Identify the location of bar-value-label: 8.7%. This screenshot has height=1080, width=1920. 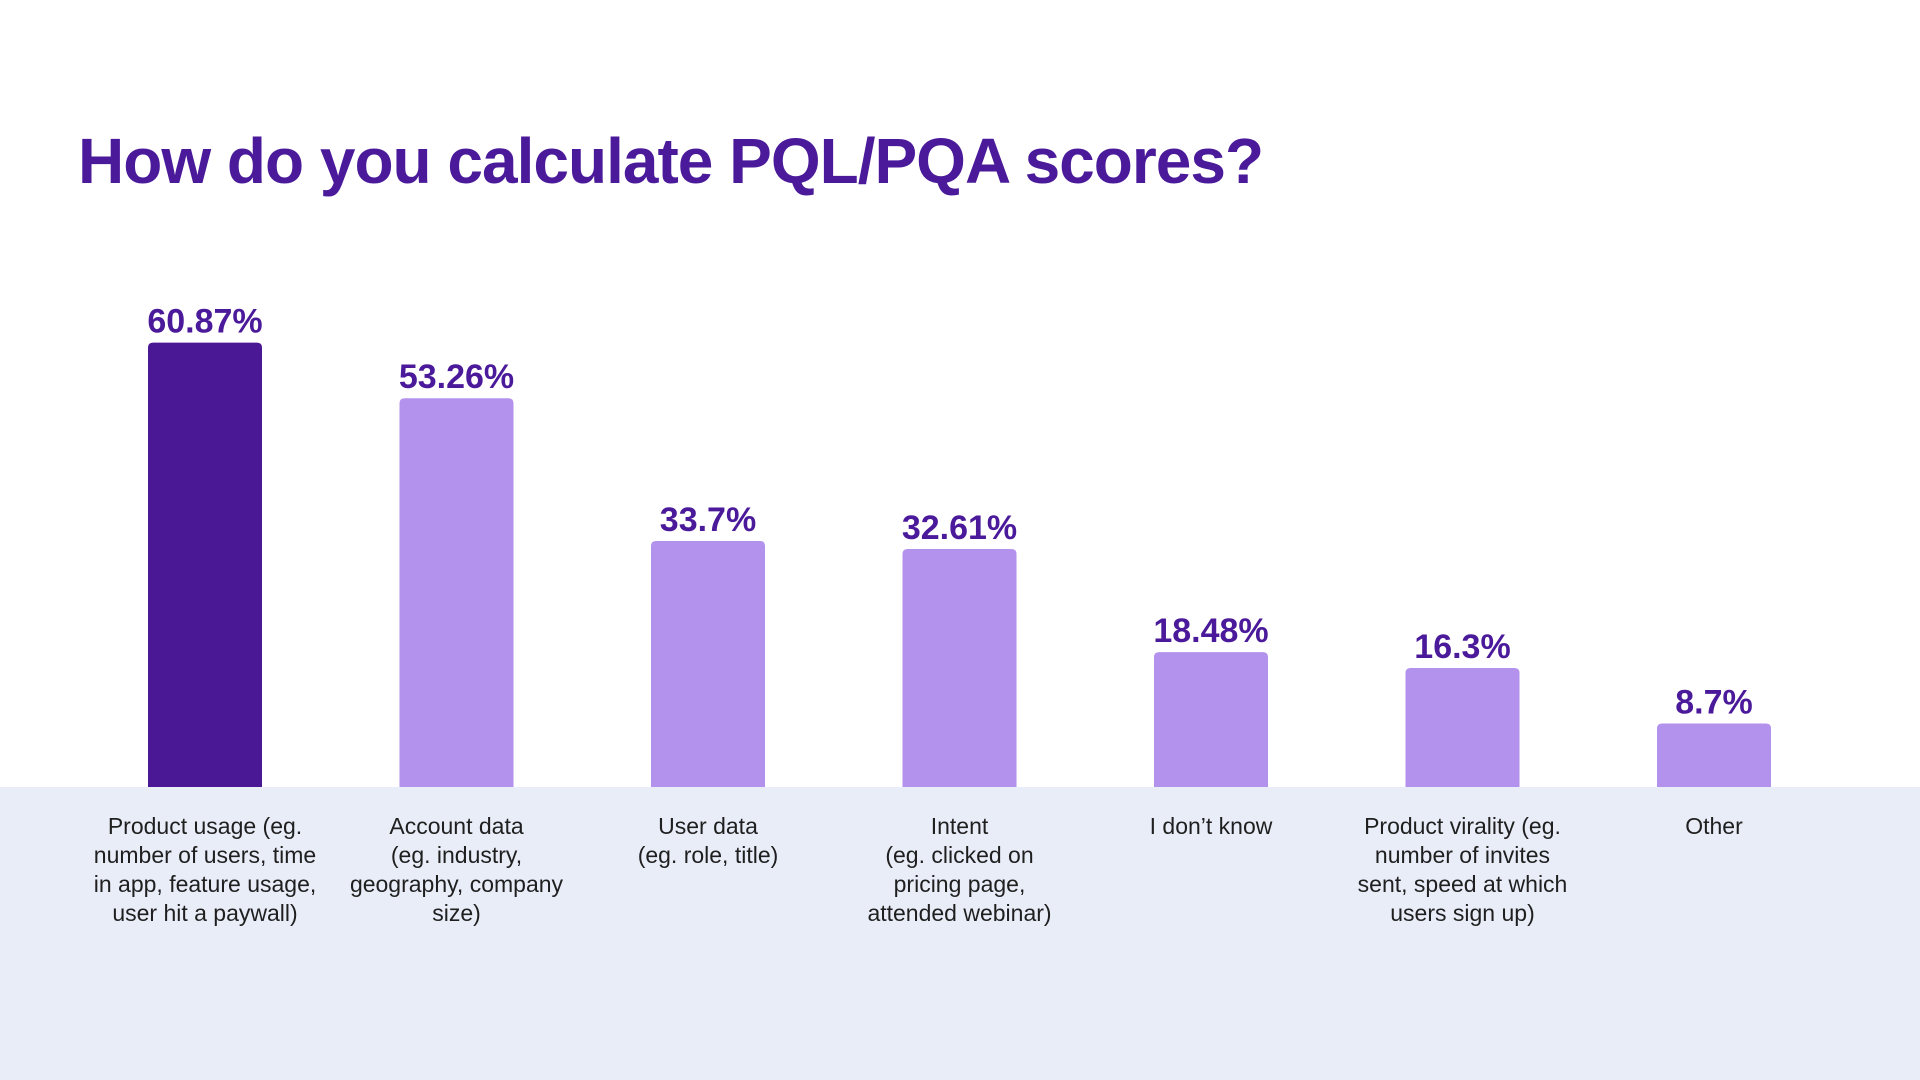
(1714, 702).